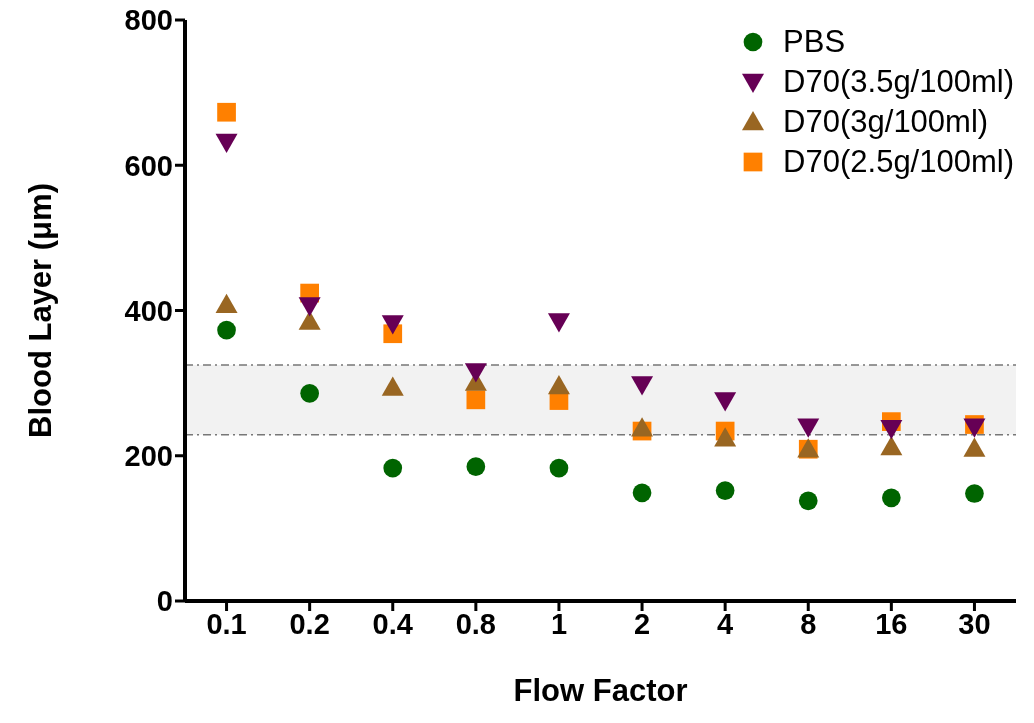 The image size is (1034, 723). Describe the element at coordinates (476, 623) in the screenshot. I see `x-tick-label: 0.8` at that location.